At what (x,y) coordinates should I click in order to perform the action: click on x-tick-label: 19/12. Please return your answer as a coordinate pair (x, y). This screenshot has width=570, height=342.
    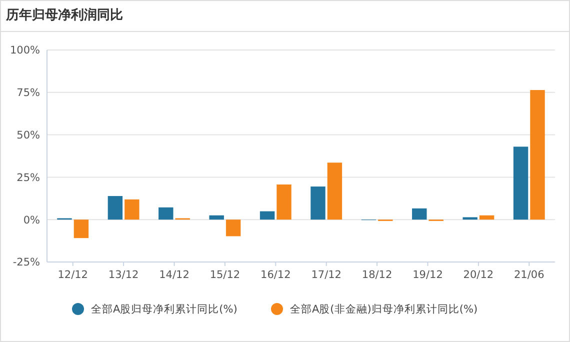
    Looking at the image, I should click on (427, 275).